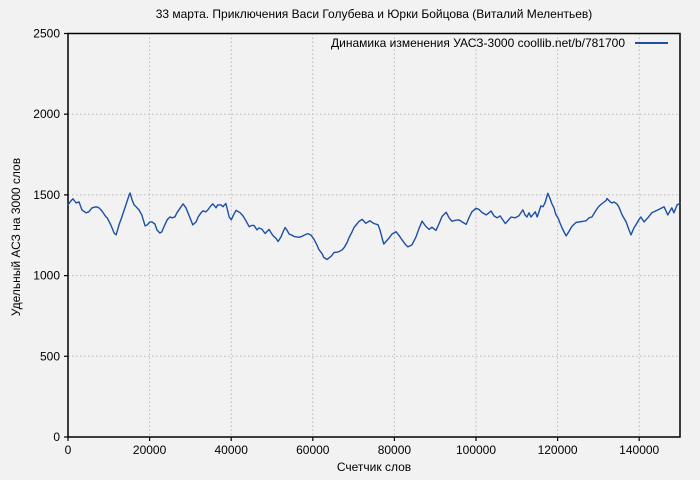 The height and width of the screenshot is (480, 700). I want to click on y-tick-label: 1000, so click(46, 276).